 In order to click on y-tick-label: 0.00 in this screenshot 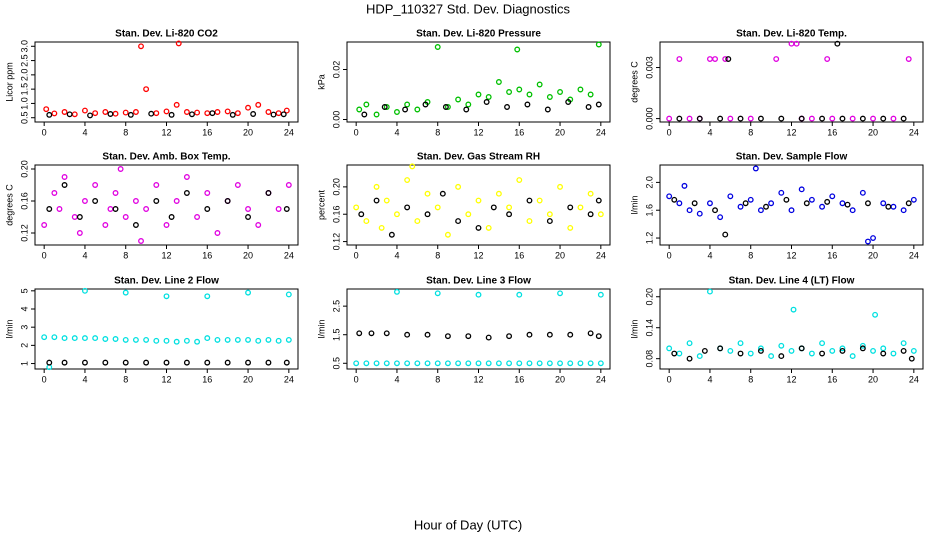, I will do `click(336, 120)`.